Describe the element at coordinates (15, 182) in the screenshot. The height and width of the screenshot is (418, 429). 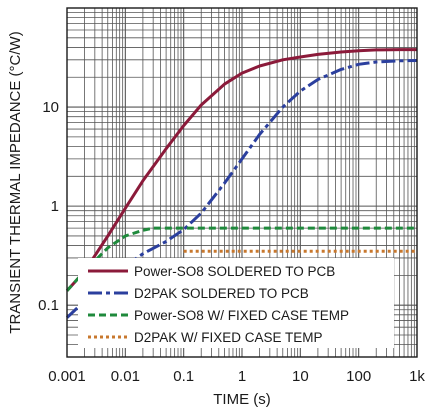
I see `y-axis-title: TRANSIENT THERMAL IMPEDANCE (°C/W)` at that location.